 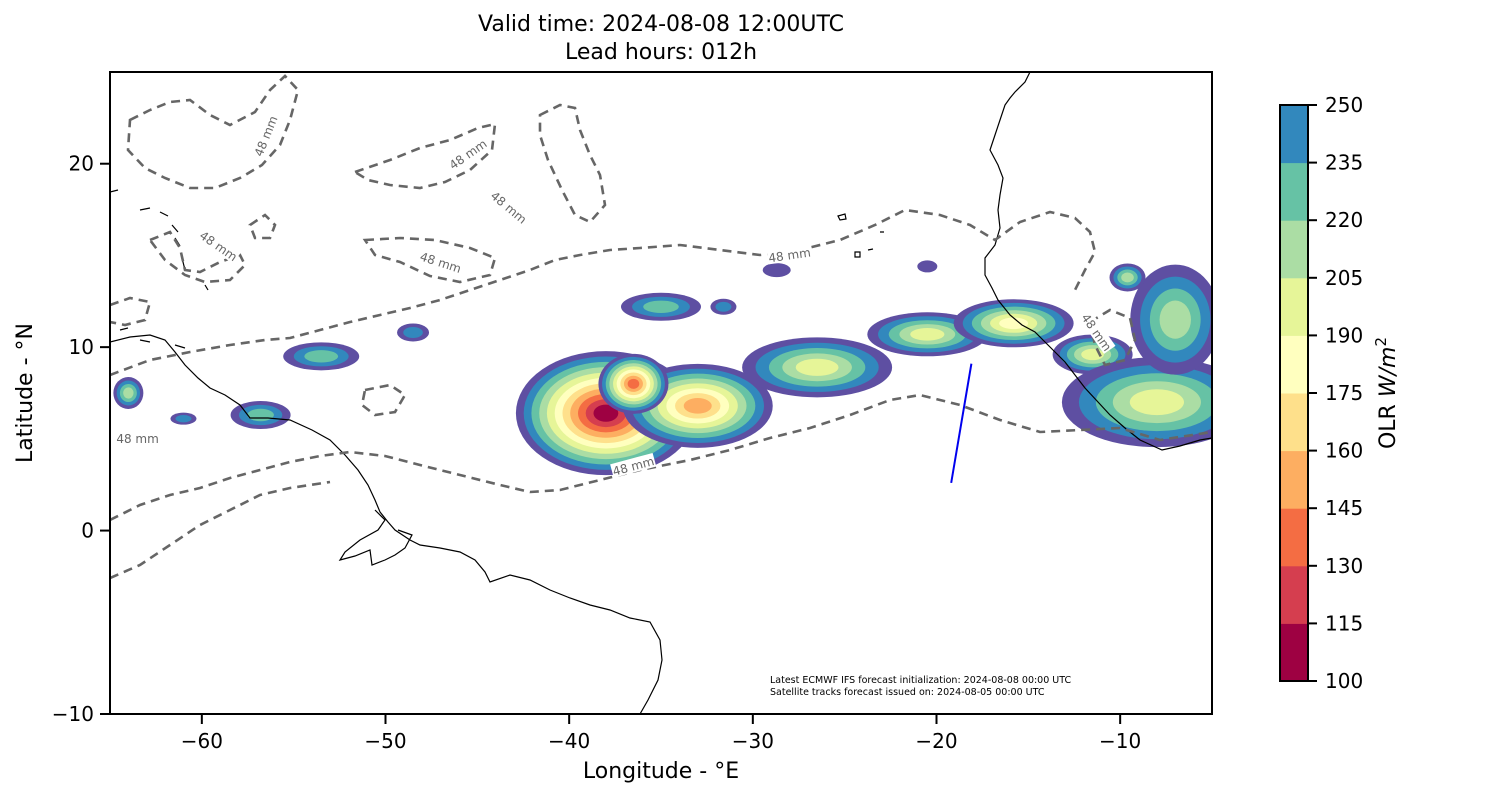 What do you see at coordinates (753, 741) in the screenshot?
I see `x-tick-label: −30` at bounding box center [753, 741].